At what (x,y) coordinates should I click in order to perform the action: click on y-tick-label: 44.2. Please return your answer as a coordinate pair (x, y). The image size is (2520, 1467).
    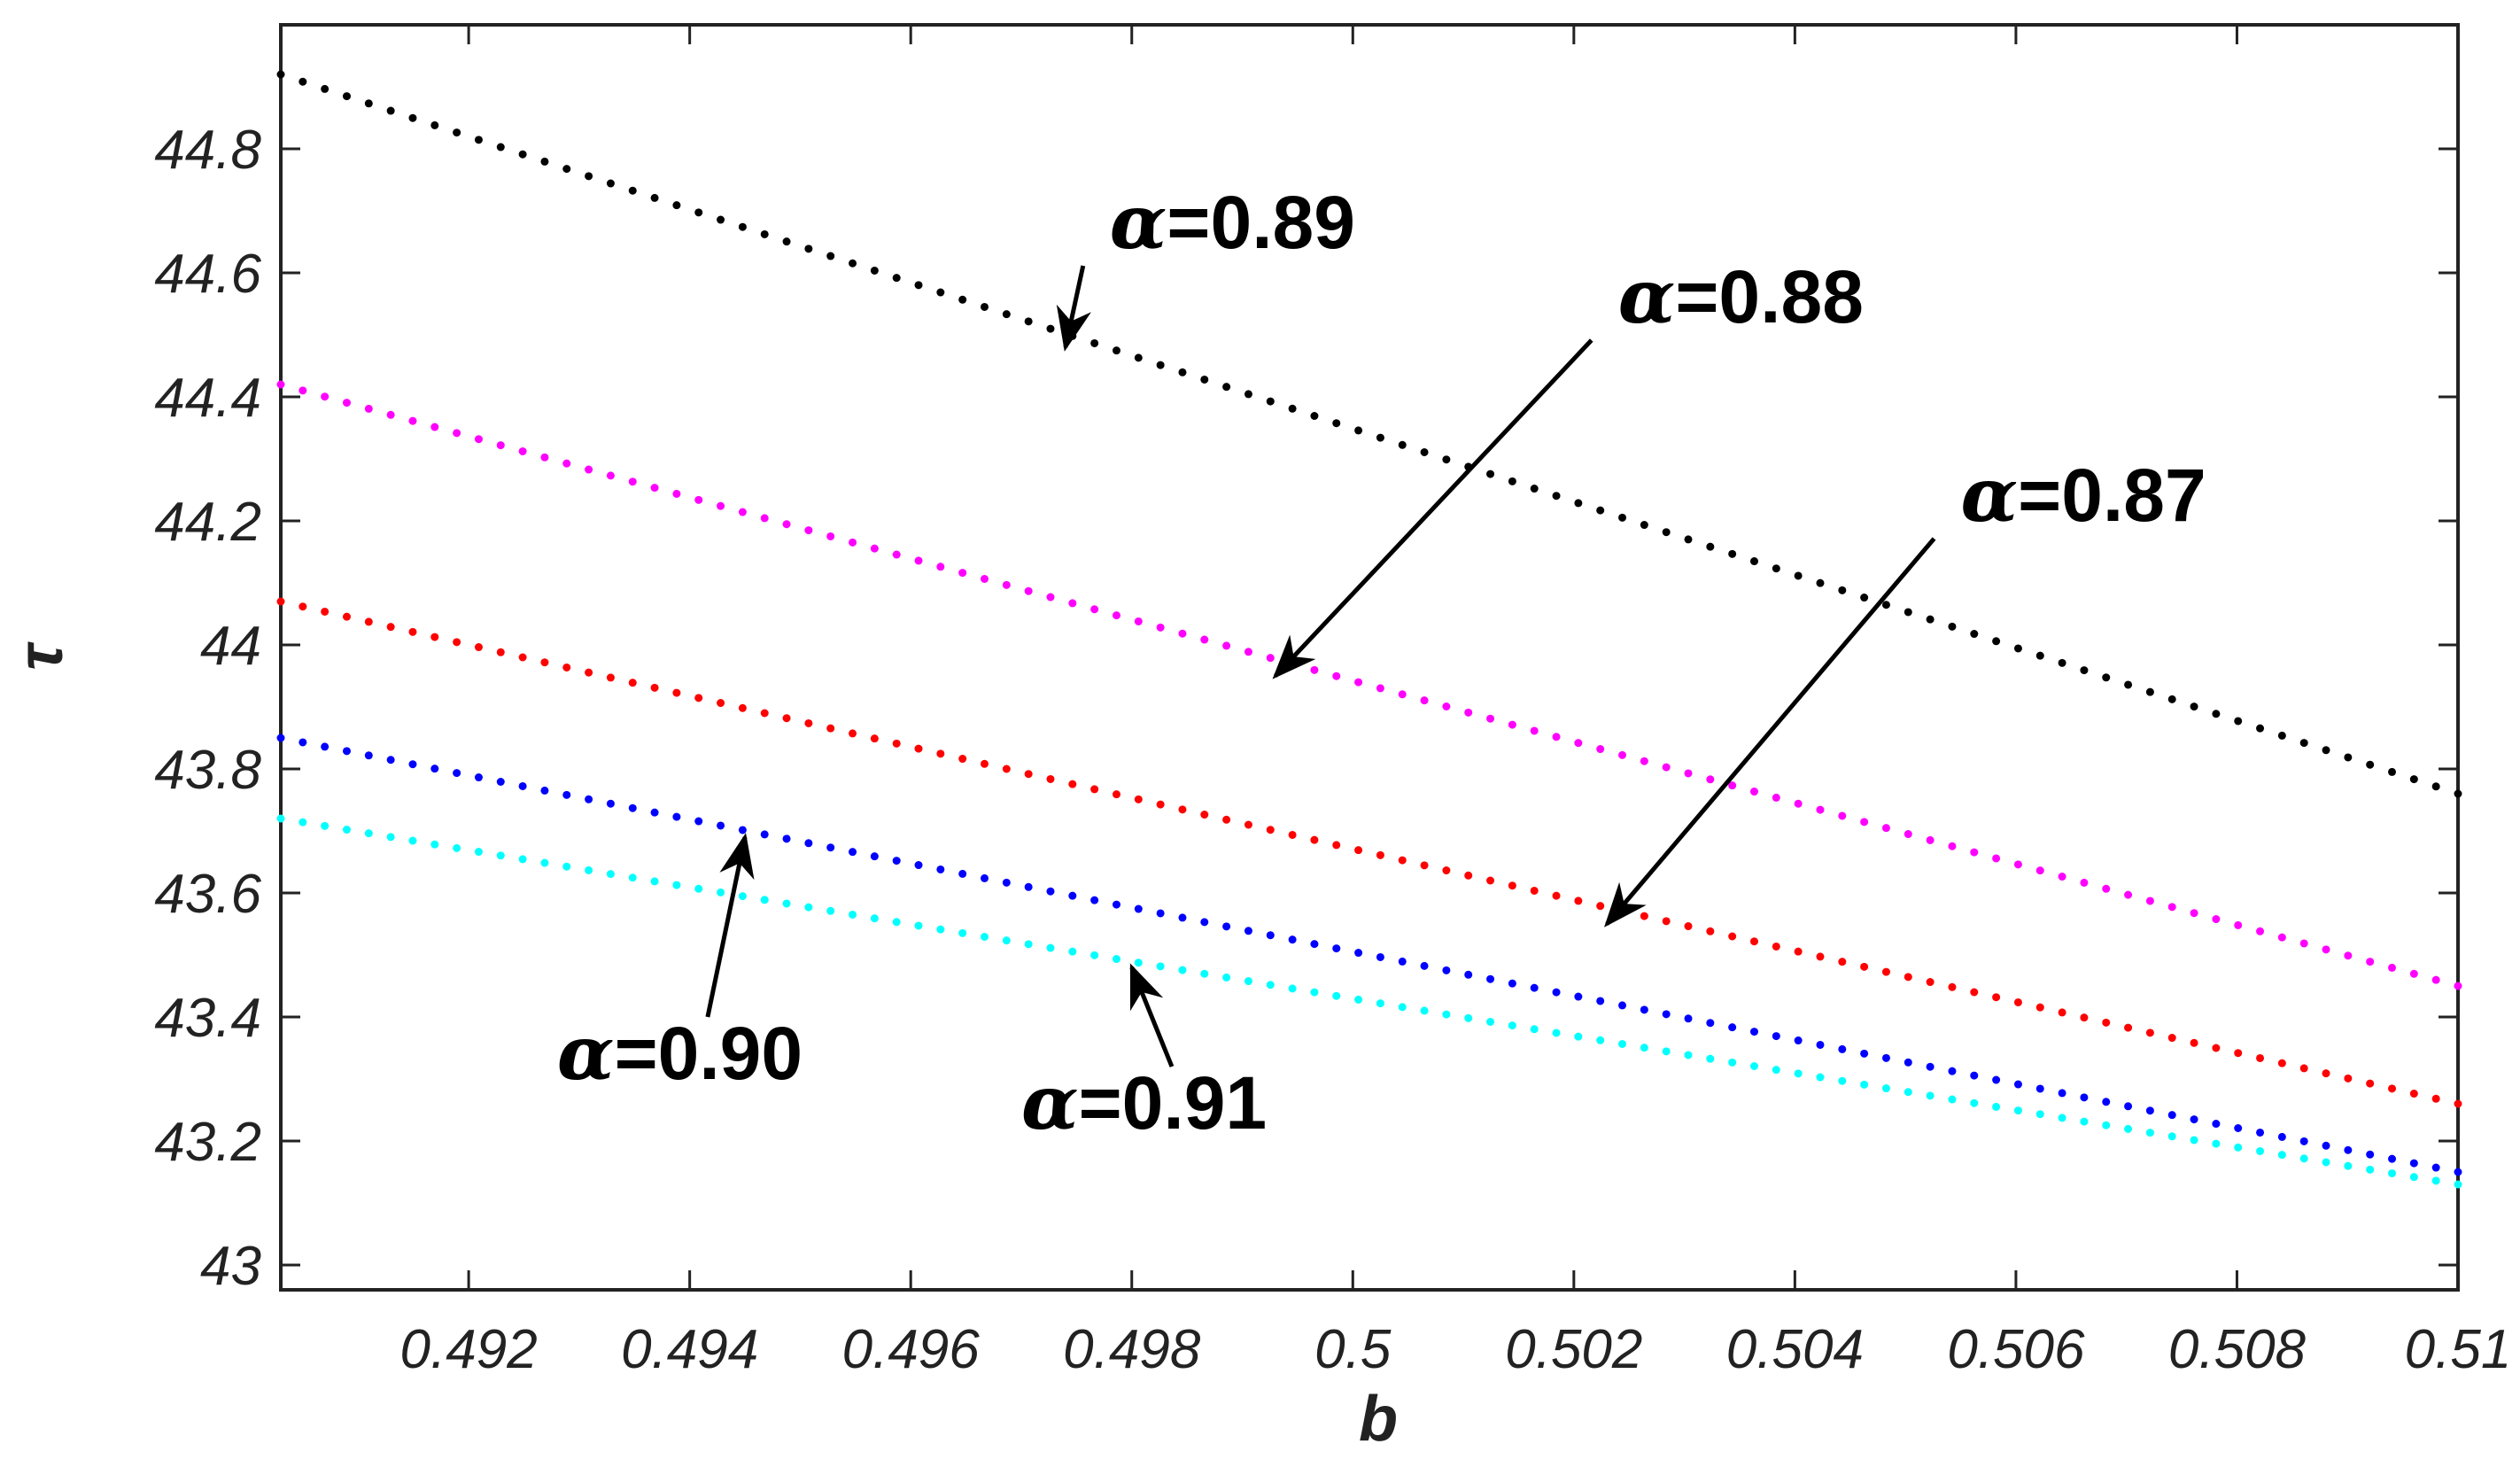
    Looking at the image, I should click on (207, 522).